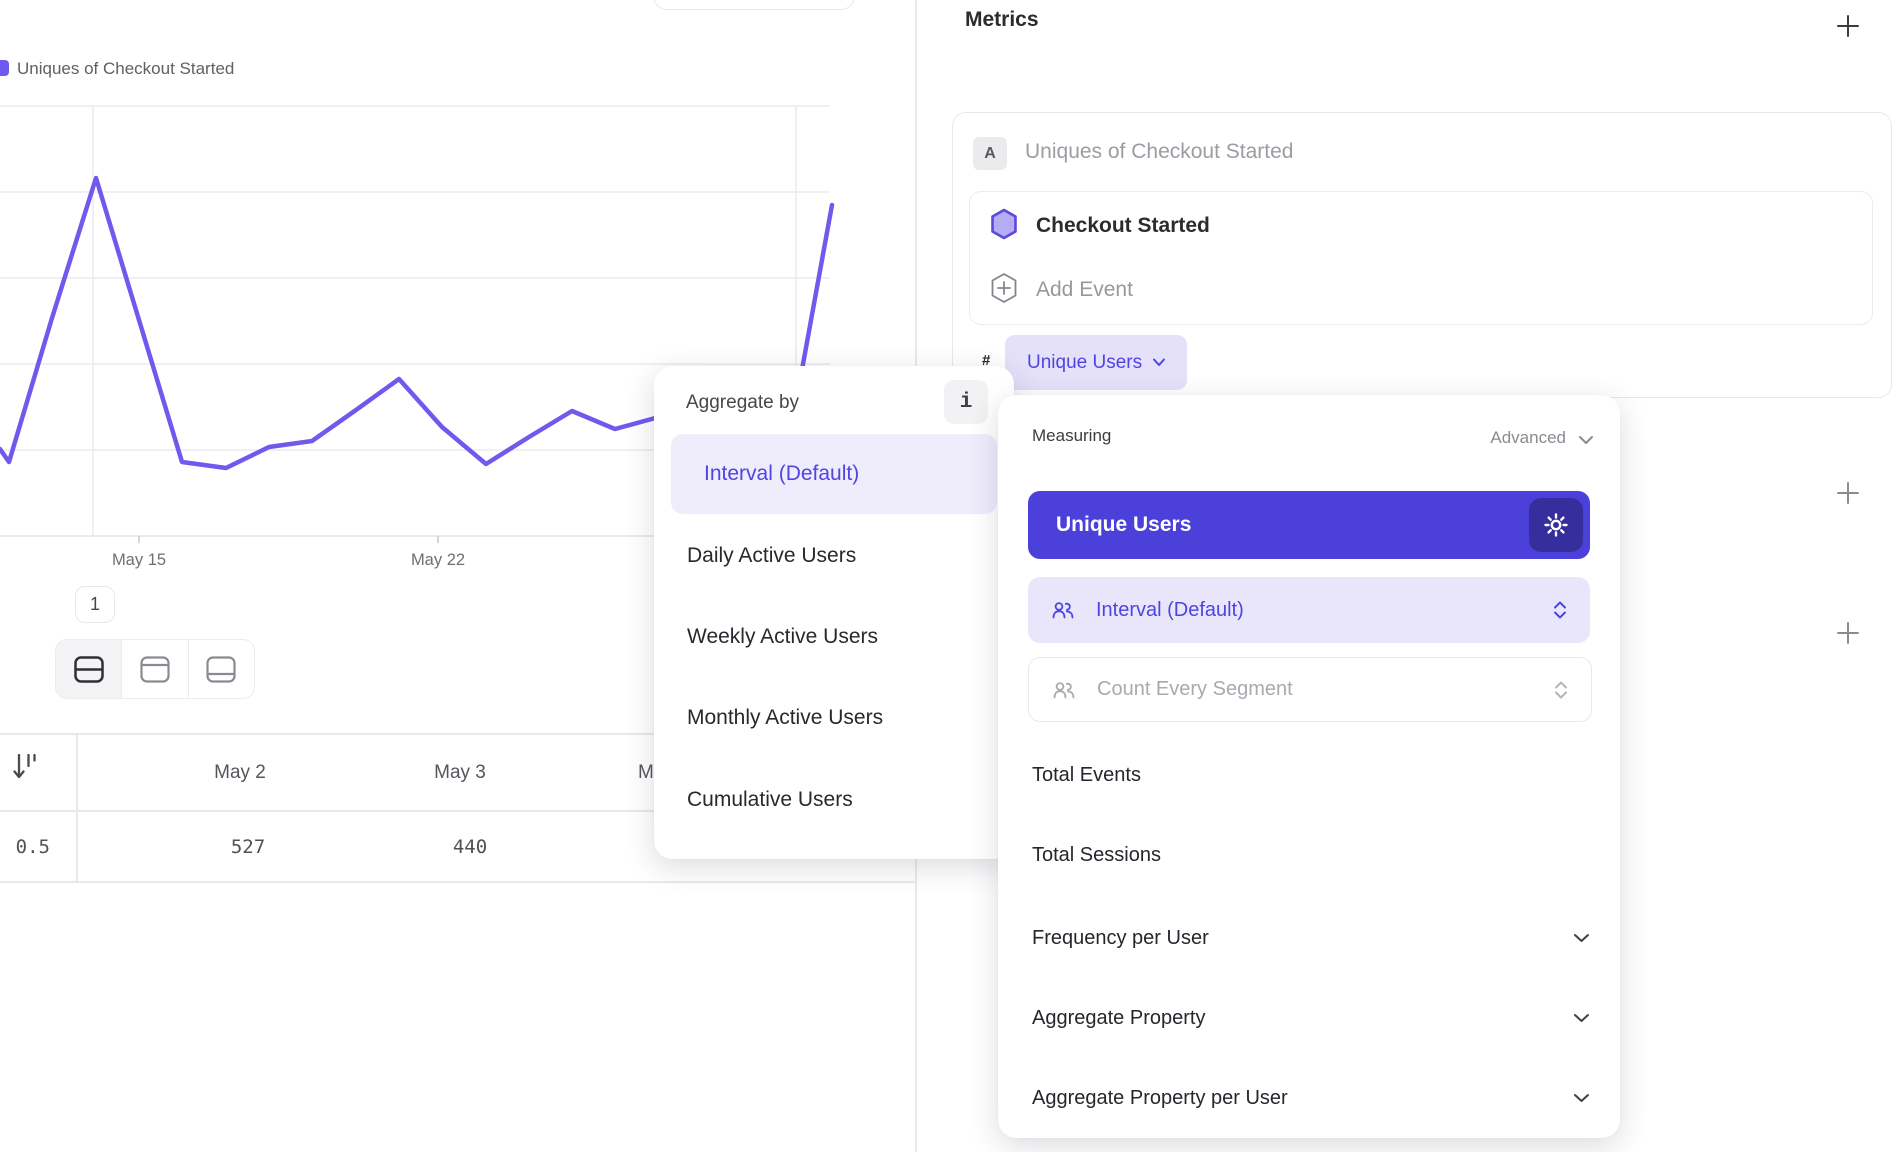 The image size is (1898, 1152). What do you see at coordinates (457, 734) in the screenshot?
I see `table-border-top` at bounding box center [457, 734].